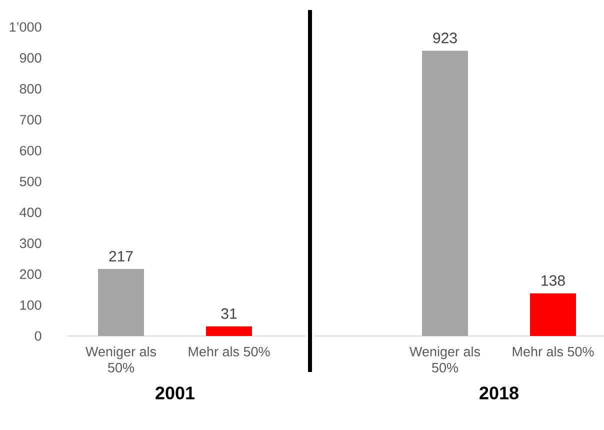  I want to click on y-tick-label: 300, so click(31, 243).